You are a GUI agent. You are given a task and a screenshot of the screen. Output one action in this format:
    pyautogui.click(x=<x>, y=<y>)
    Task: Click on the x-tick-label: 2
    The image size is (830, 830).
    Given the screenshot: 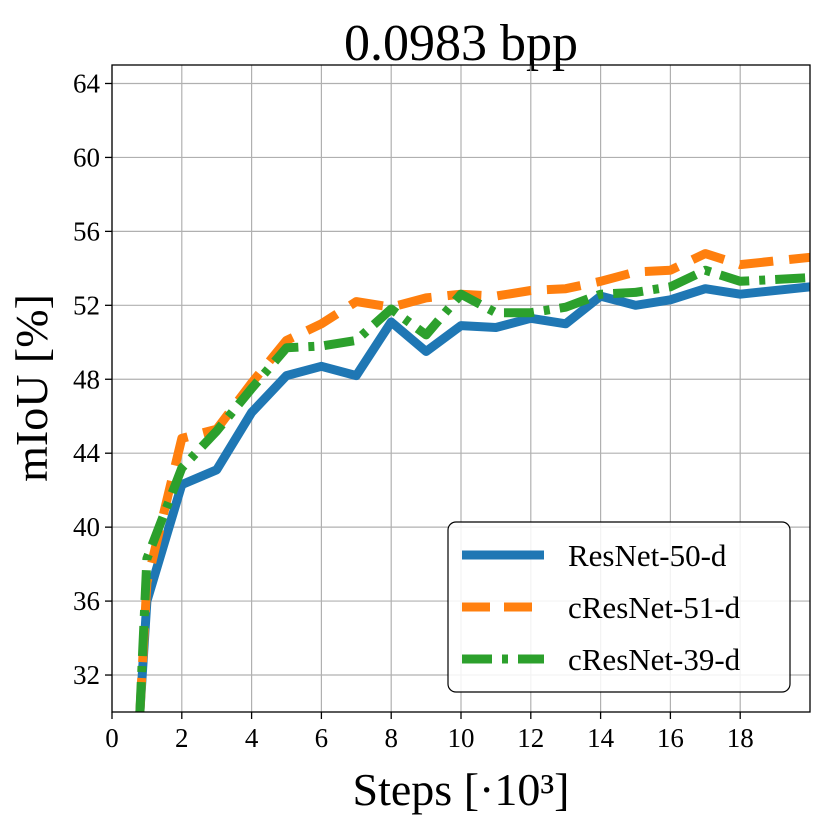 What is the action you would take?
    pyautogui.click(x=182, y=738)
    